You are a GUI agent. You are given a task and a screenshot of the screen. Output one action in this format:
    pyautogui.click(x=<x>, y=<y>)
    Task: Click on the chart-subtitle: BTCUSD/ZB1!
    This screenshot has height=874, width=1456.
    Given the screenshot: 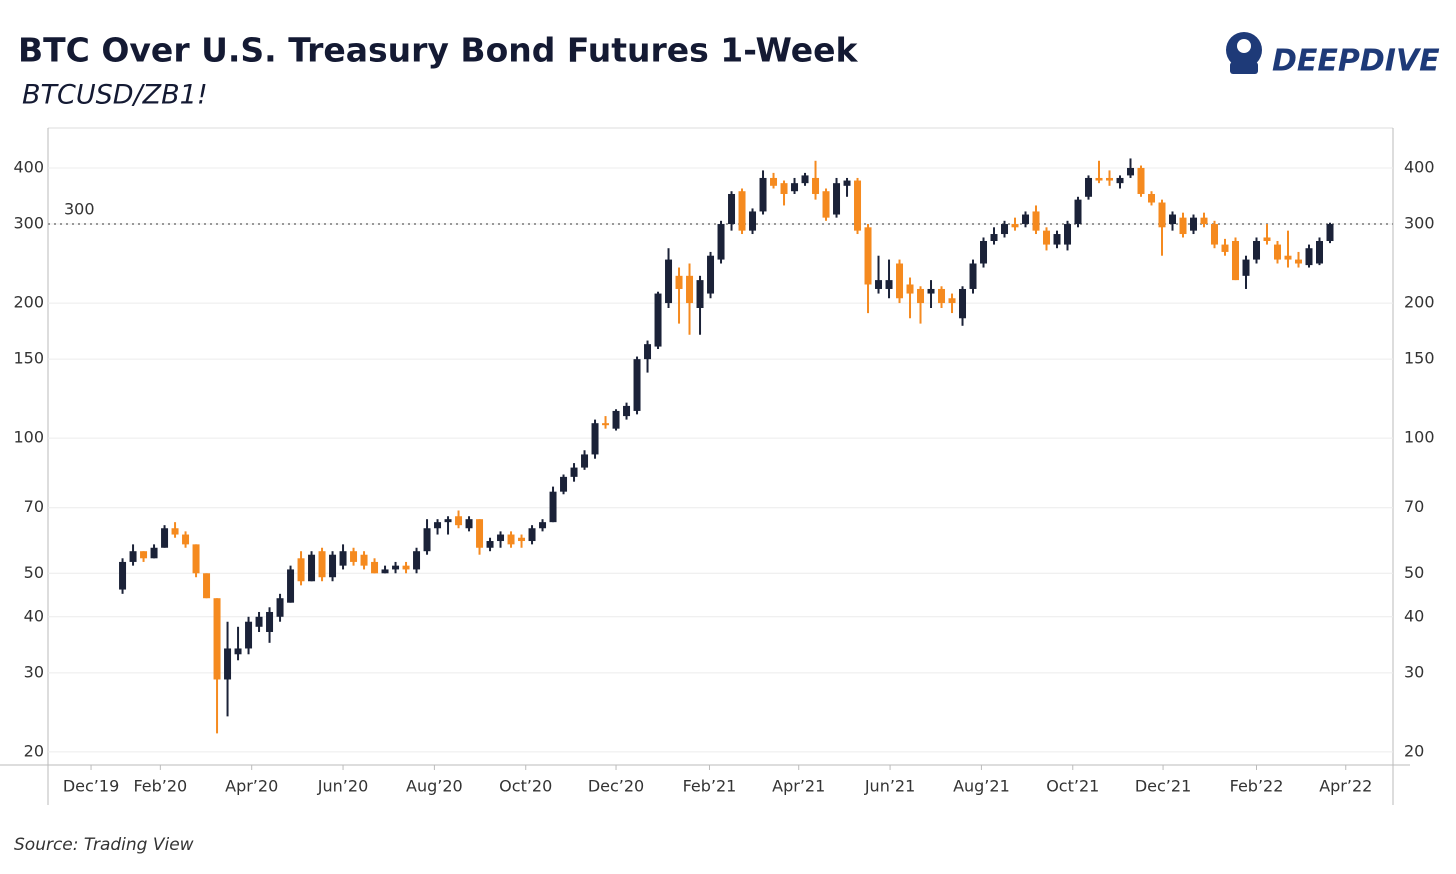 What is the action you would take?
    pyautogui.click(x=115, y=95)
    